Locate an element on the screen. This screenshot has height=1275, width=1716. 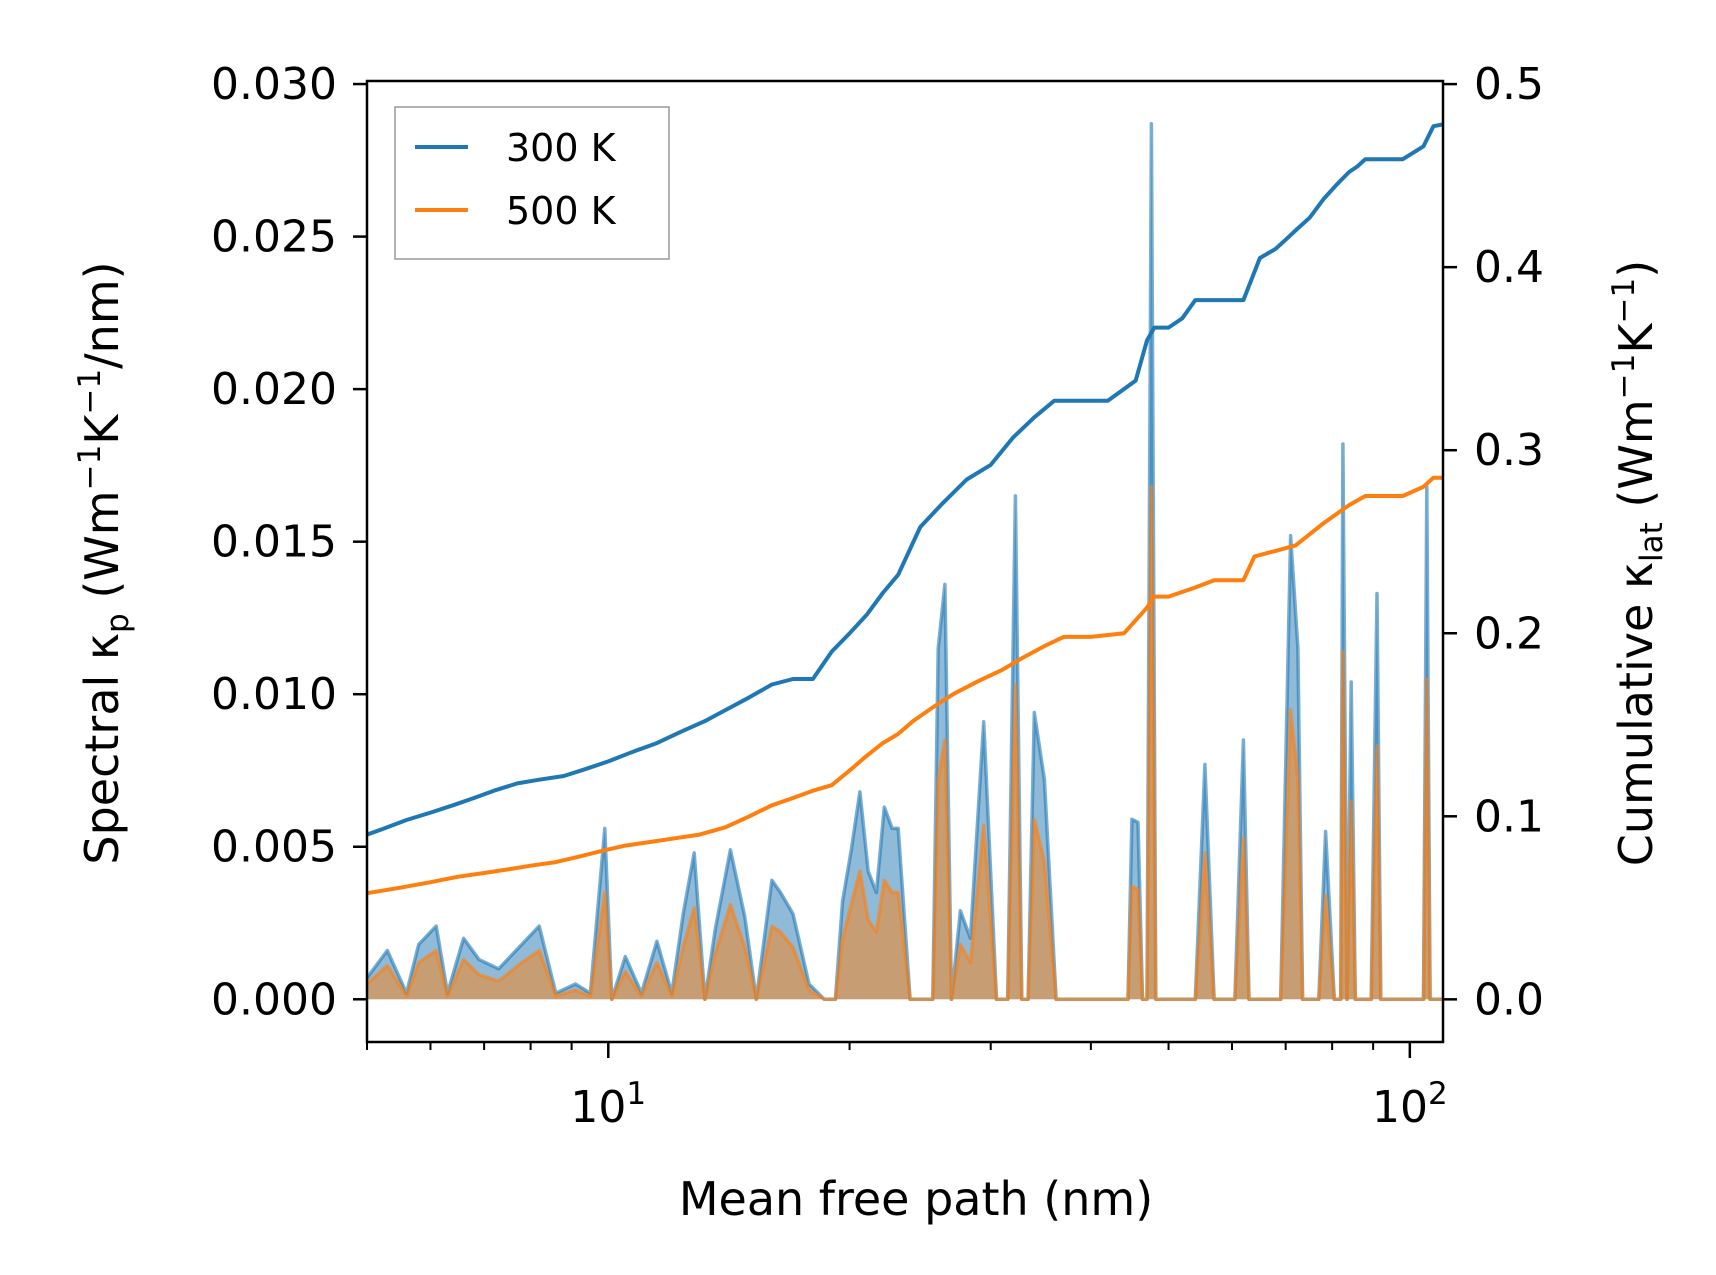
right-y-tick-label: 0.4 is located at coordinates (1509, 267).